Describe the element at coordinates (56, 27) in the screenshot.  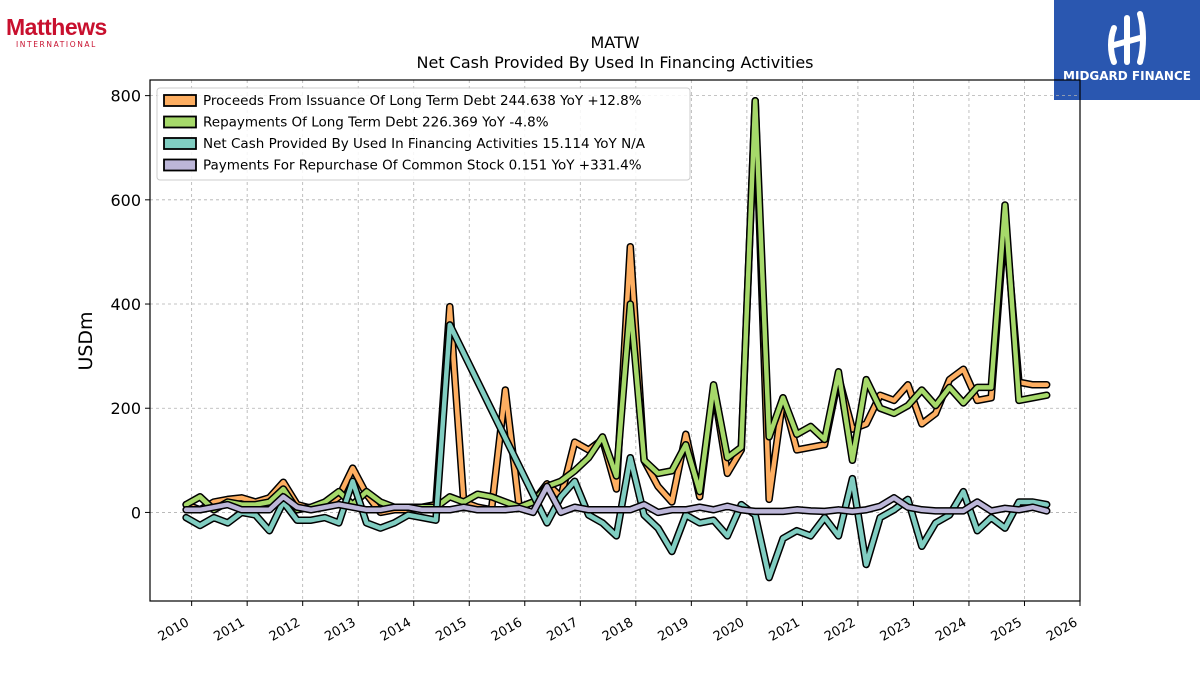
I see `logo-wordmark: Matthews` at that location.